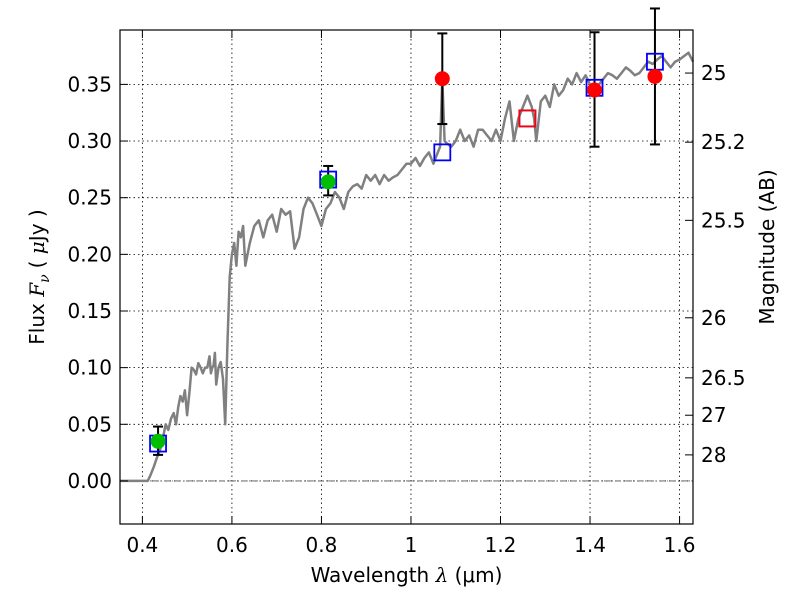 Image resolution: width=800 pixels, height=604 pixels. What do you see at coordinates (89, 84) in the screenshot?
I see `y-tick-label: 0.35` at bounding box center [89, 84].